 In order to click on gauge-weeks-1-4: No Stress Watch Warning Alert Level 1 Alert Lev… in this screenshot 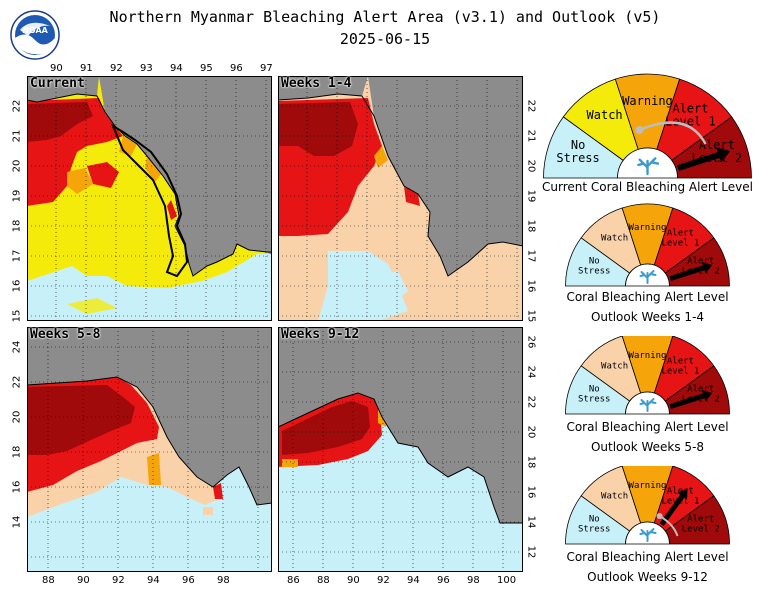, I will do `click(647, 263)`.